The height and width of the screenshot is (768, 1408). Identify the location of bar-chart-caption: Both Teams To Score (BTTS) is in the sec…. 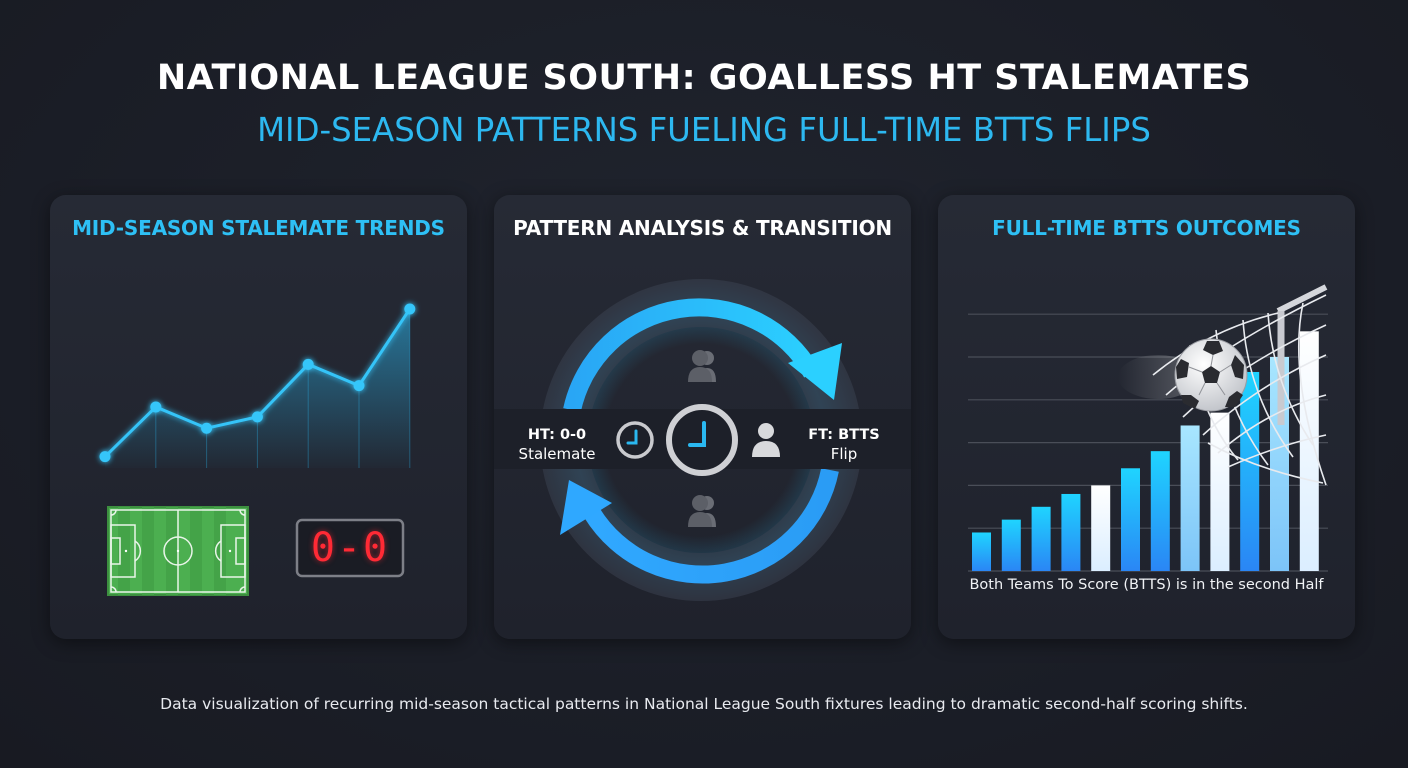
(1146, 585).